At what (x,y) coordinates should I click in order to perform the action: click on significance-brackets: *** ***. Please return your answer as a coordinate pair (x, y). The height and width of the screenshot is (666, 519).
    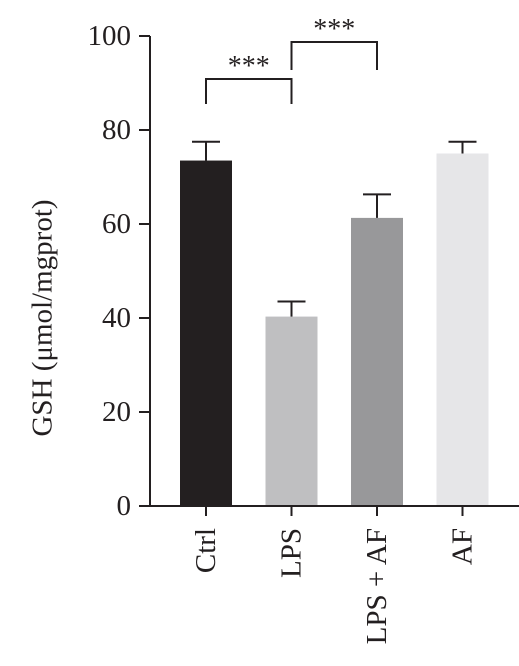
    Looking at the image, I should click on (291, 59).